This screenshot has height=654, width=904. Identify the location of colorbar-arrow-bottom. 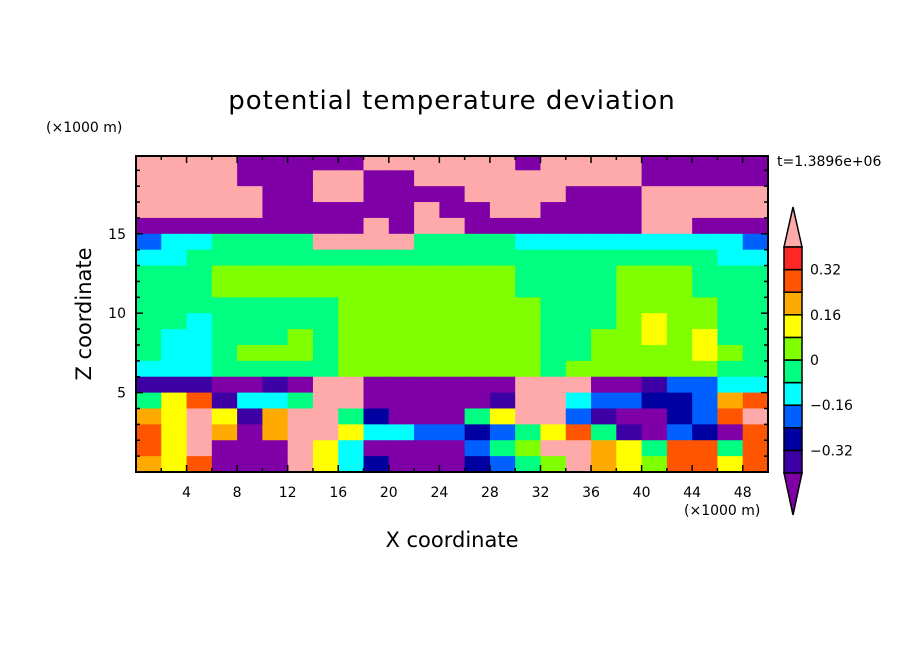
(793, 494).